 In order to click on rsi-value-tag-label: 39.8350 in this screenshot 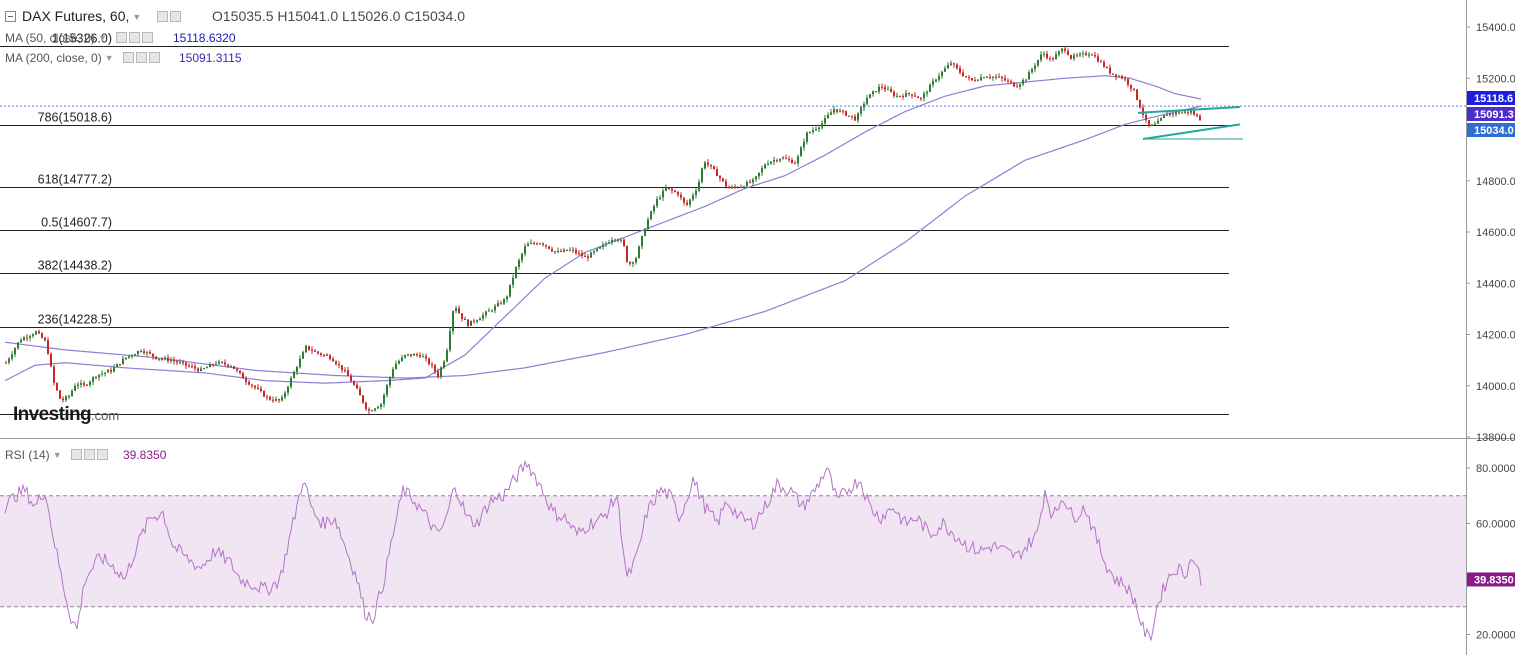, I will do `click(1494, 580)`.